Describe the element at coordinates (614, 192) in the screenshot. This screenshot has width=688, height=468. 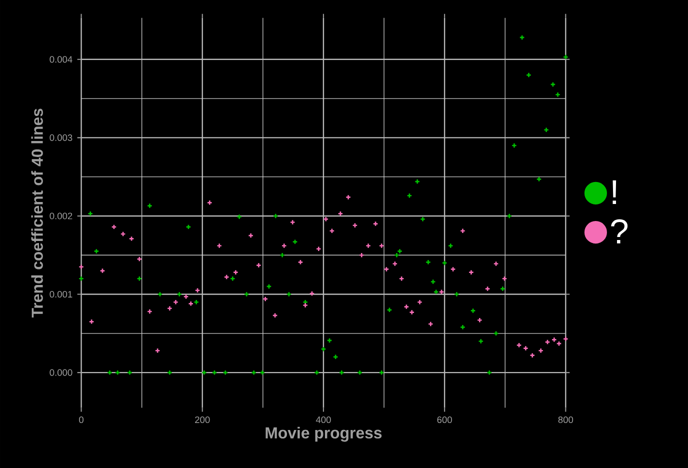
I see `legend-label: !` at that location.